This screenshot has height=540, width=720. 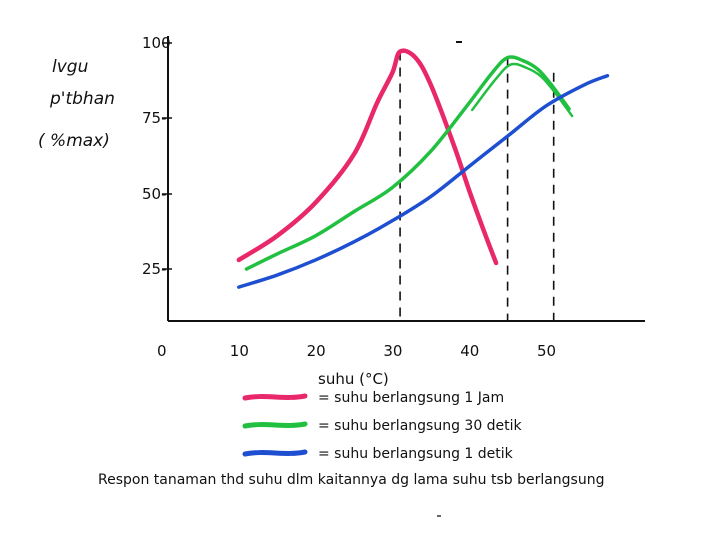 I want to click on y-tick-label: 25-, so click(x=154, y=269).